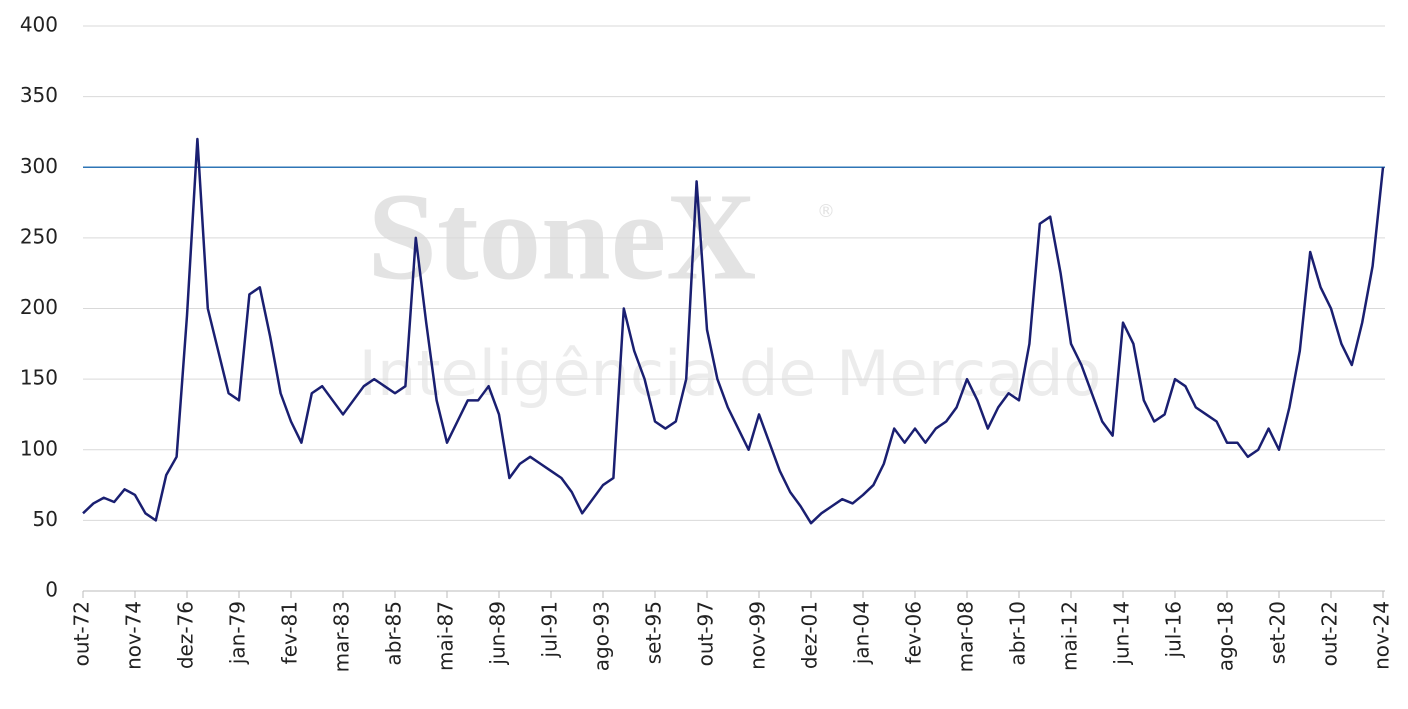 The image size is (1408, 709). I want to click on y-tick-label: 400, so click(39, 25).